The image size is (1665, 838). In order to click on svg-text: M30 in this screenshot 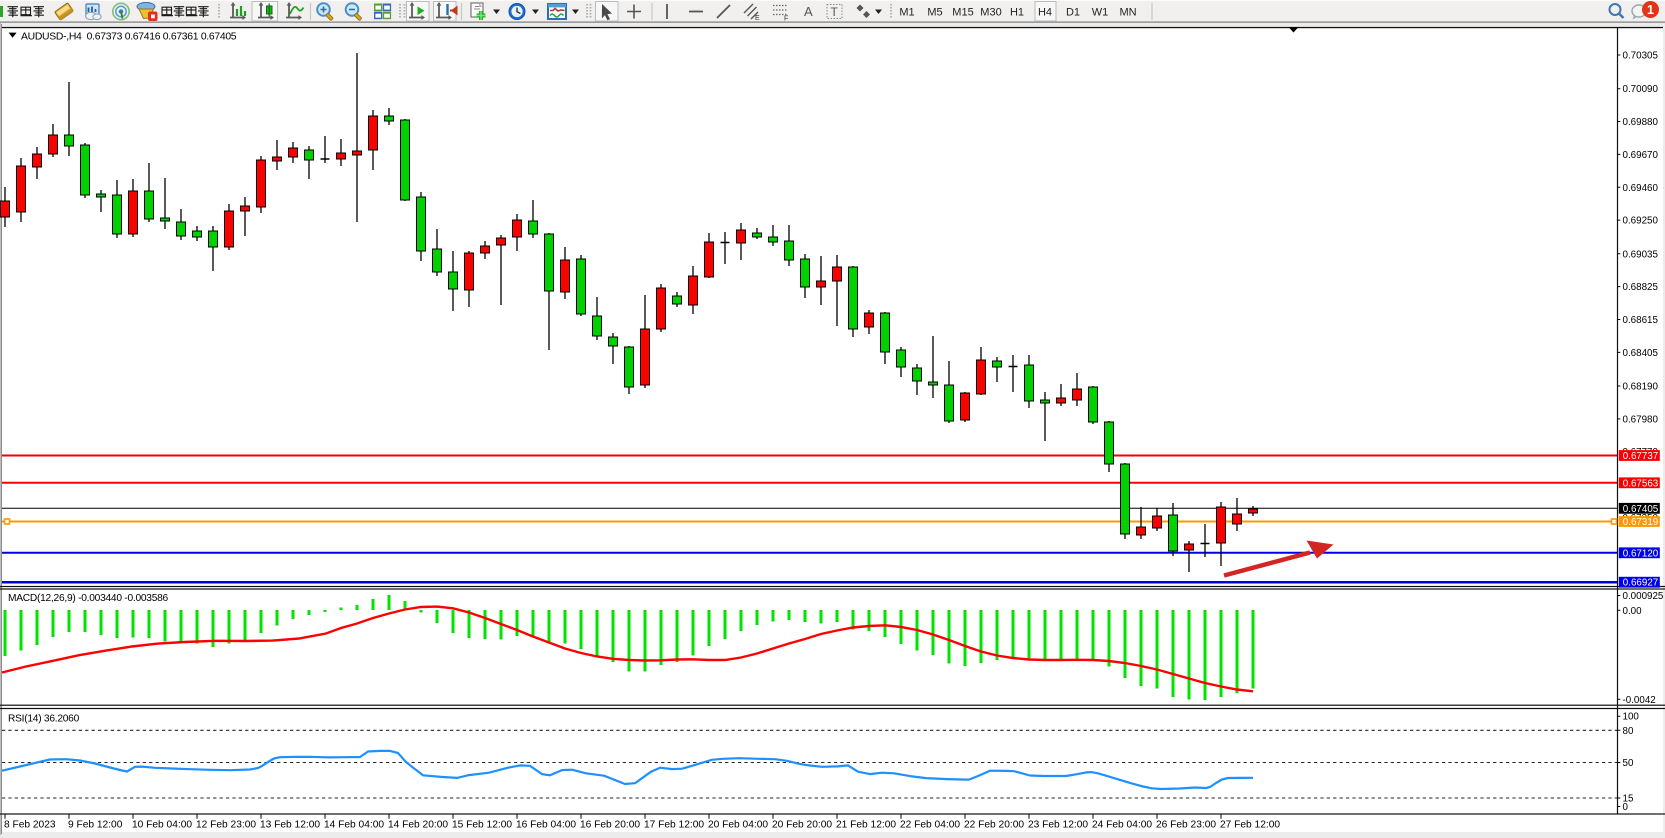, I will do `click(990, 13)`.